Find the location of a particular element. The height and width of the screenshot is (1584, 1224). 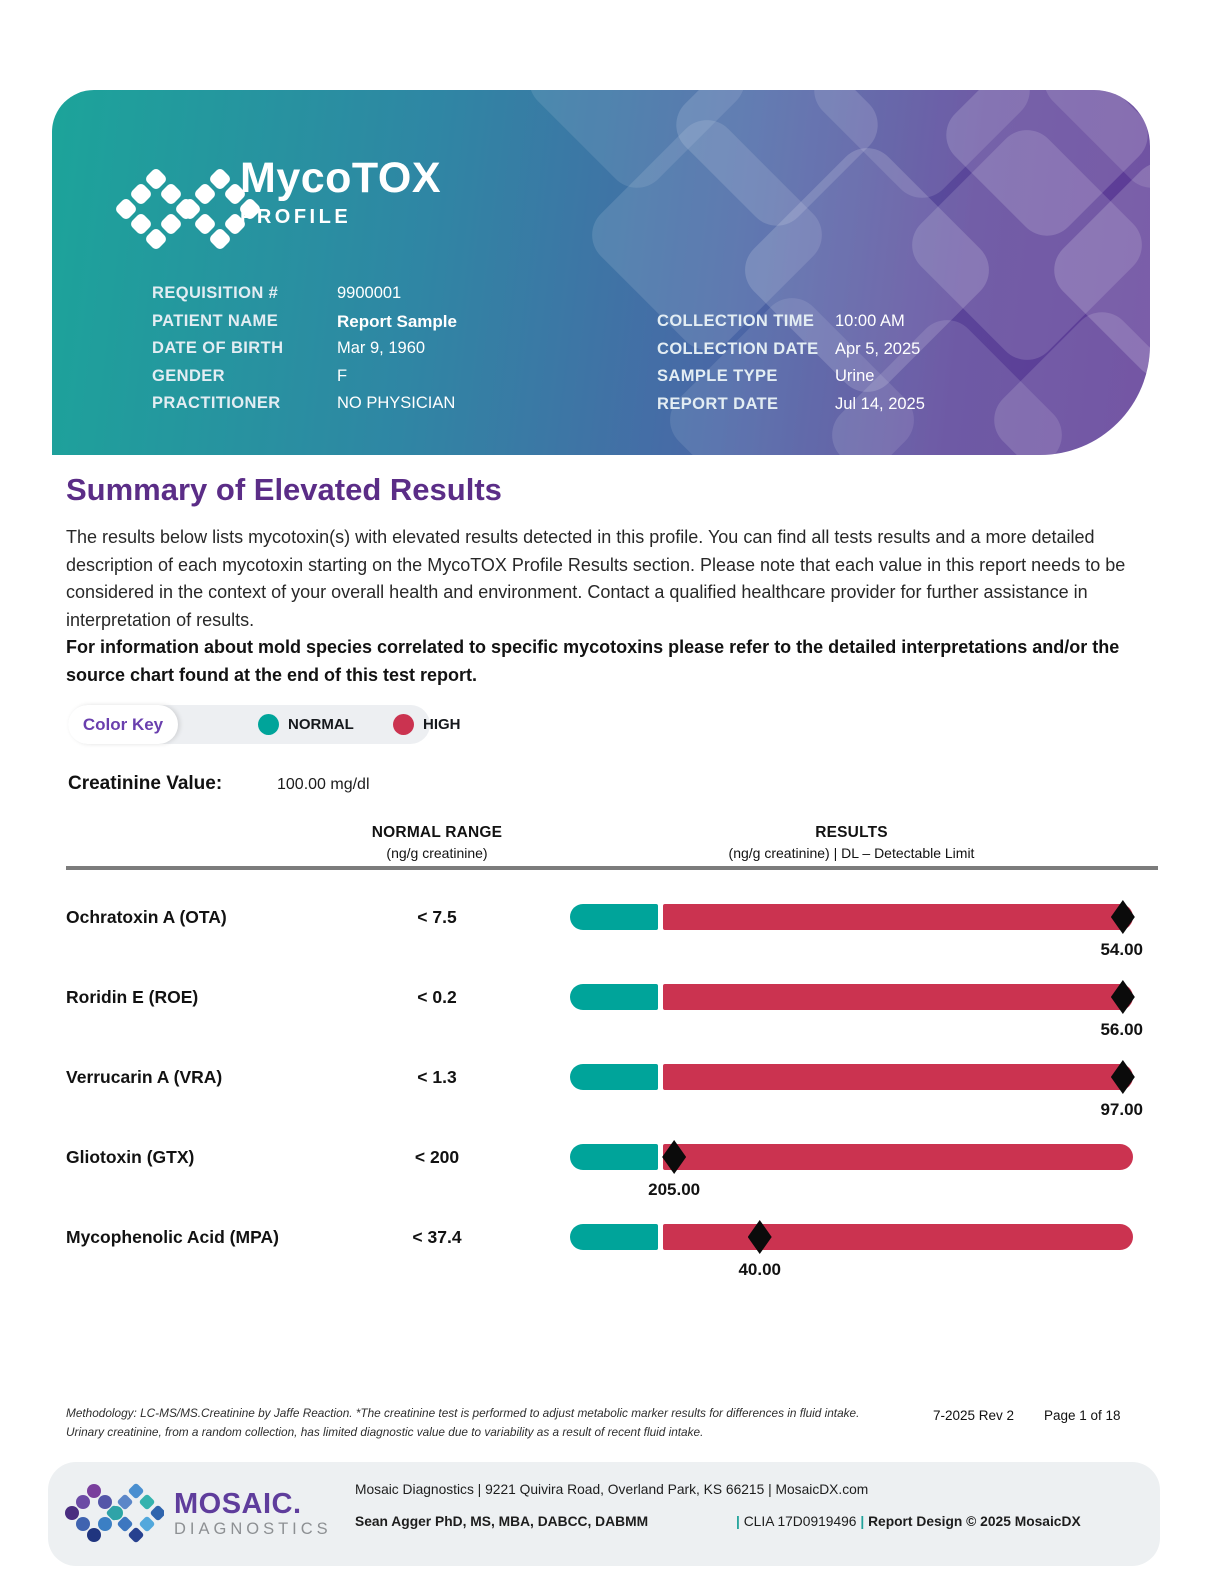

result-value: 205.00 is located at coordinates (674, 1189).